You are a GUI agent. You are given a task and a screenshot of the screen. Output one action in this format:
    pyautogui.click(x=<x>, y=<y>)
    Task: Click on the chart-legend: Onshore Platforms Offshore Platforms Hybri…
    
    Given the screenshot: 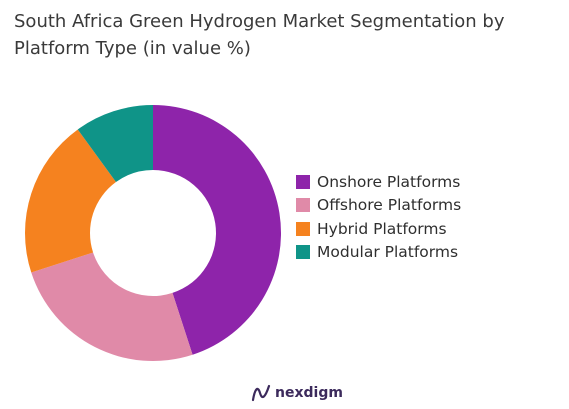 What is the action you would take?
    pyautogui.click(x=378, y=217)
    